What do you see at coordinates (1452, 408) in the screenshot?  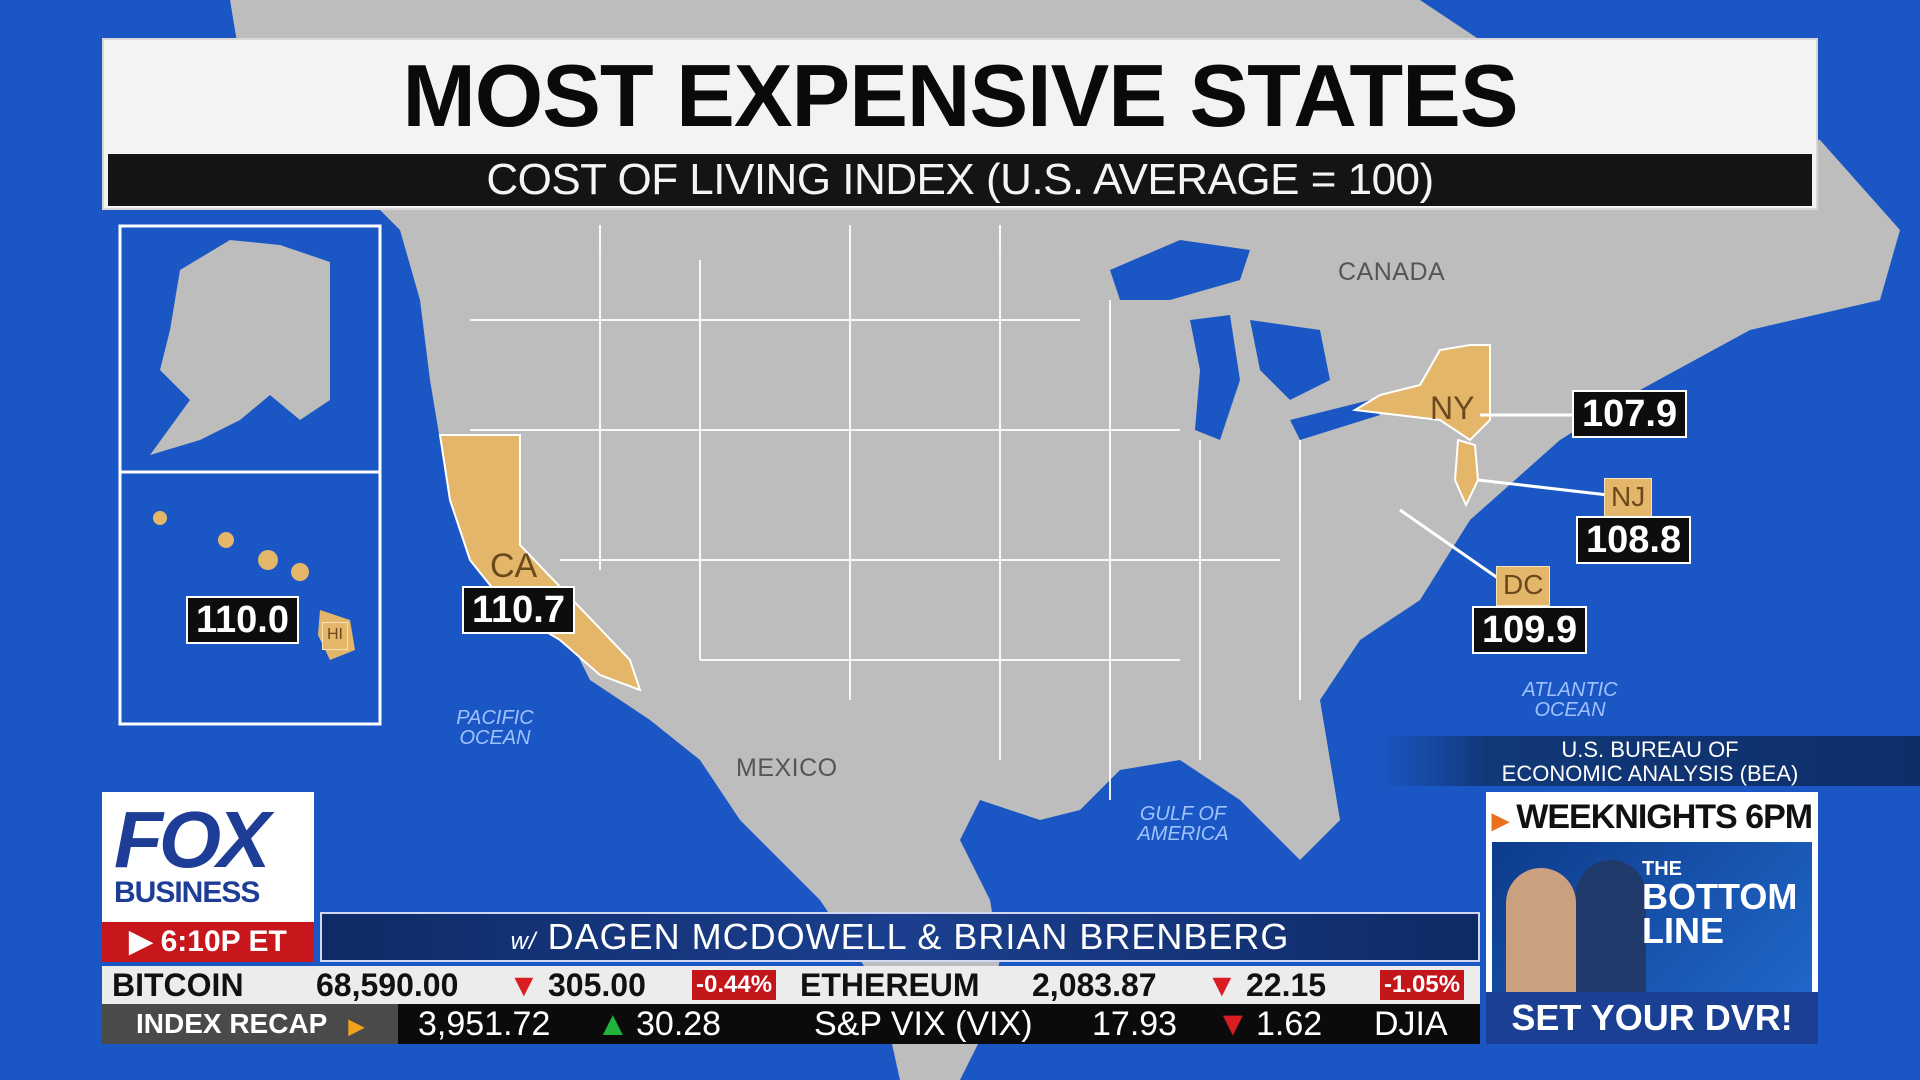 I see `tag-ny: NY` at bounding box center [1452, 408].